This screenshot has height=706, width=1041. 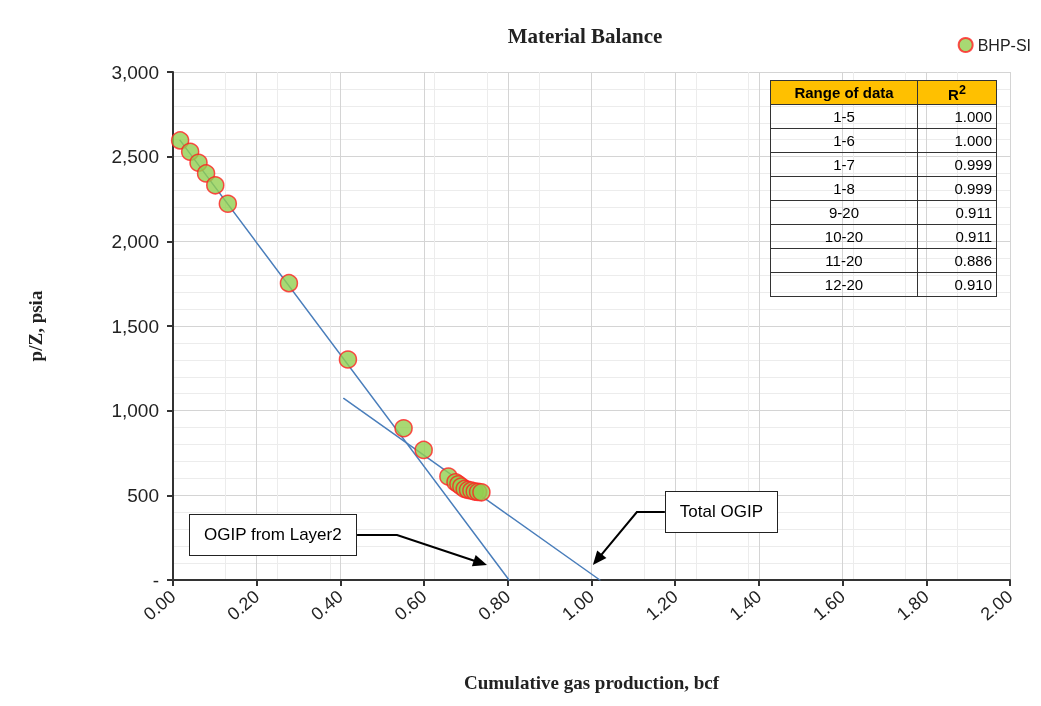 What do you see at coordinates (844, 260) in the screenshot?
I see `annotation: 11-20` at bounding box center [844, 260].